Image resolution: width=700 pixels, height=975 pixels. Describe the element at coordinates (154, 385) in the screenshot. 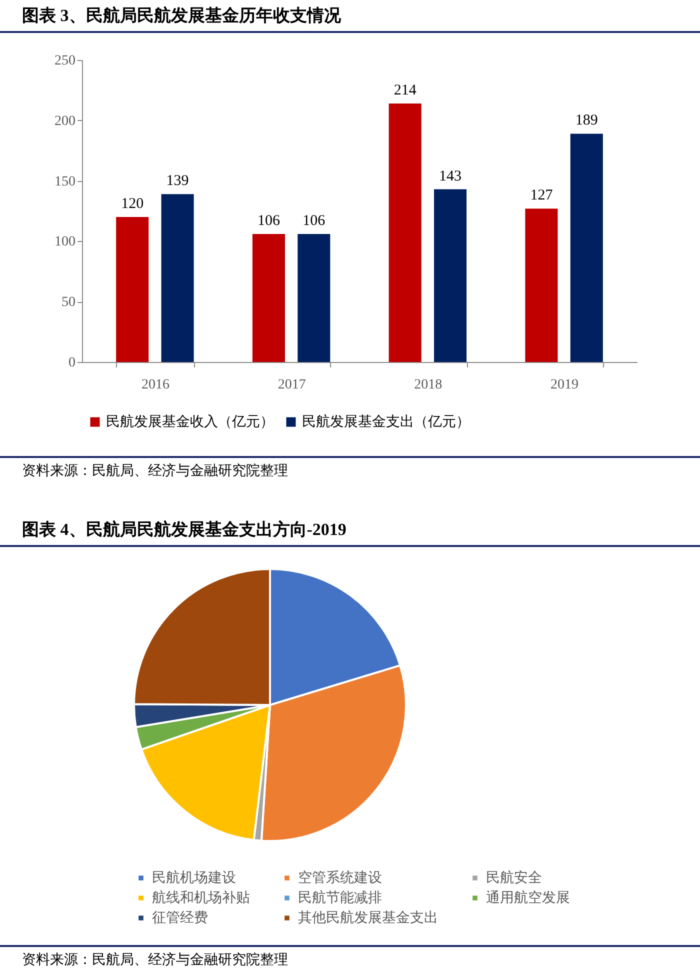

I see `x-tick-label: 2016` at that location.